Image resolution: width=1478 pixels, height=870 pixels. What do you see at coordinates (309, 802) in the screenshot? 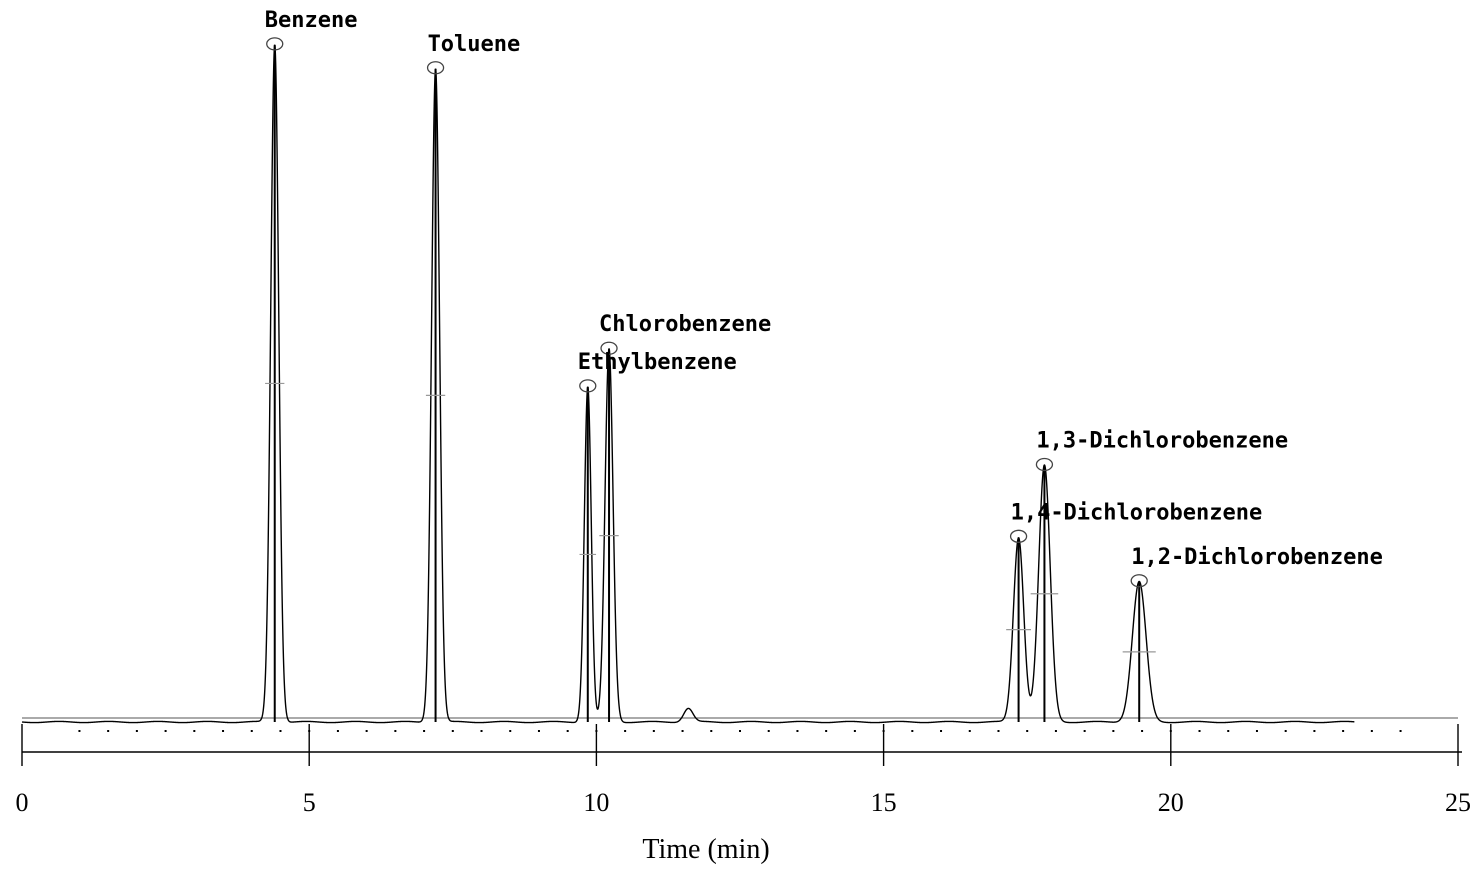
I see `x-tick-label: 5` at bounding box center [309, 802].